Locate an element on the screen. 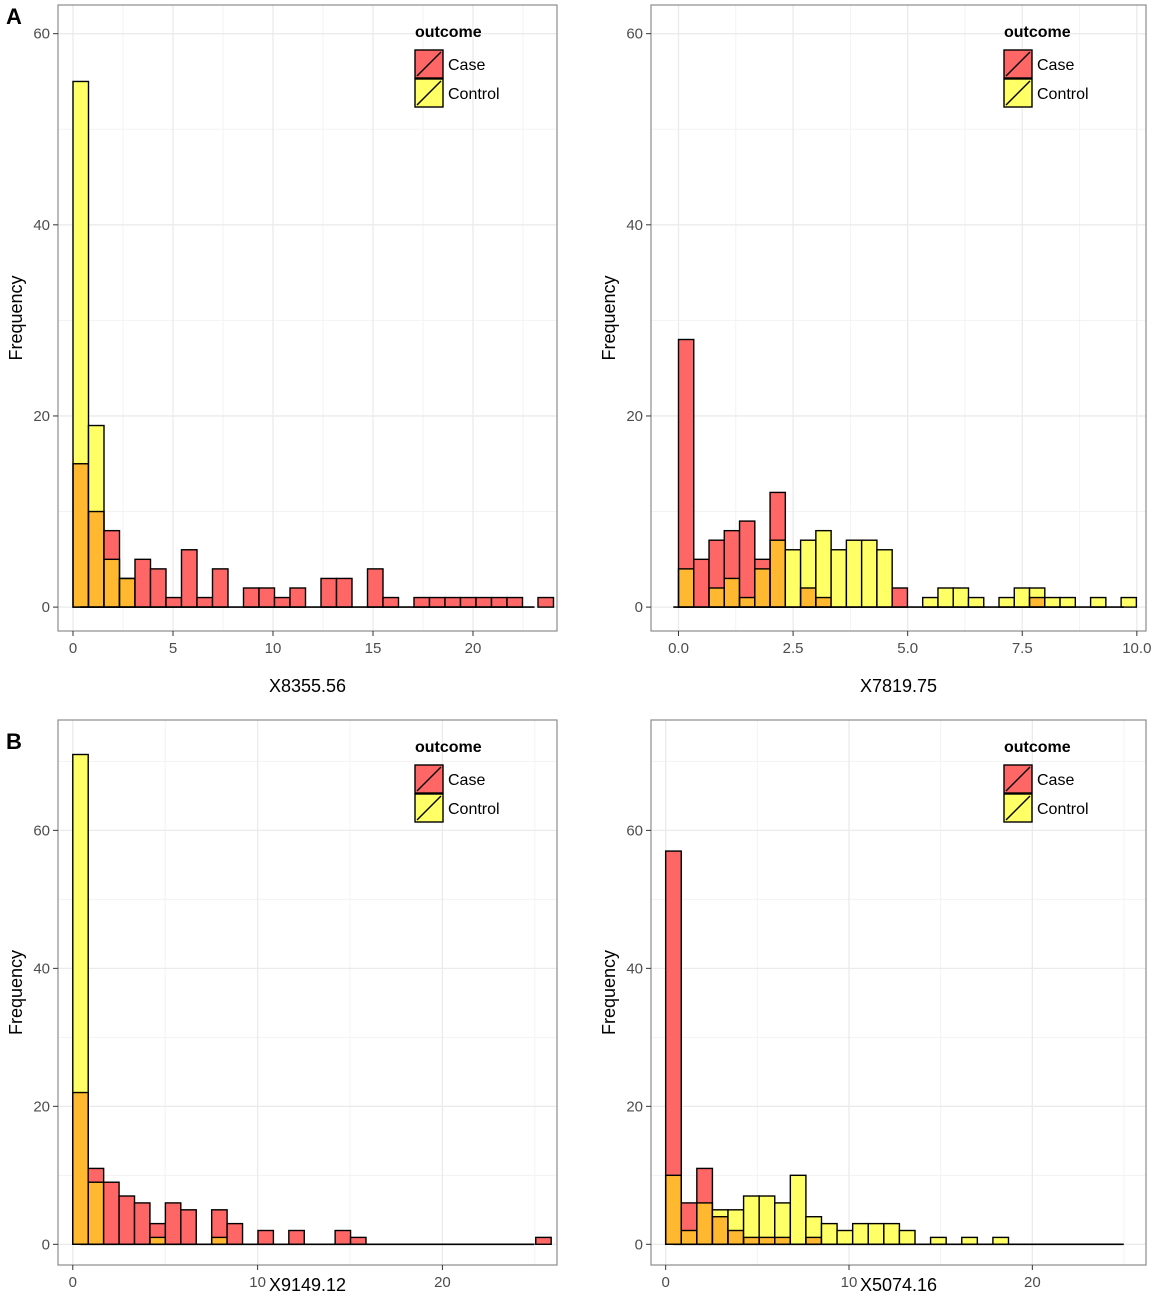 The image size is (1158, 1300). y-tick-label: 40 is located at coordinates (634, 225).